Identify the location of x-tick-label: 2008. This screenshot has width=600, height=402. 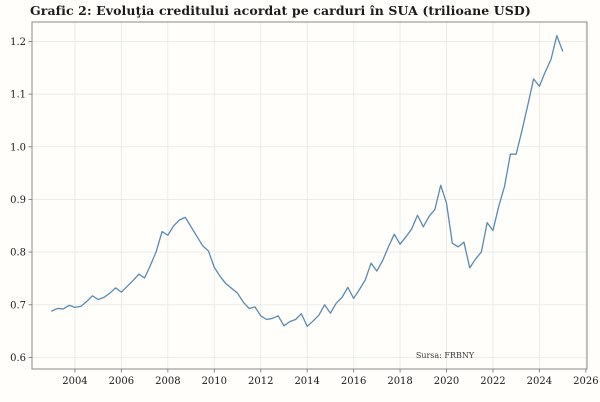
(167, 381).